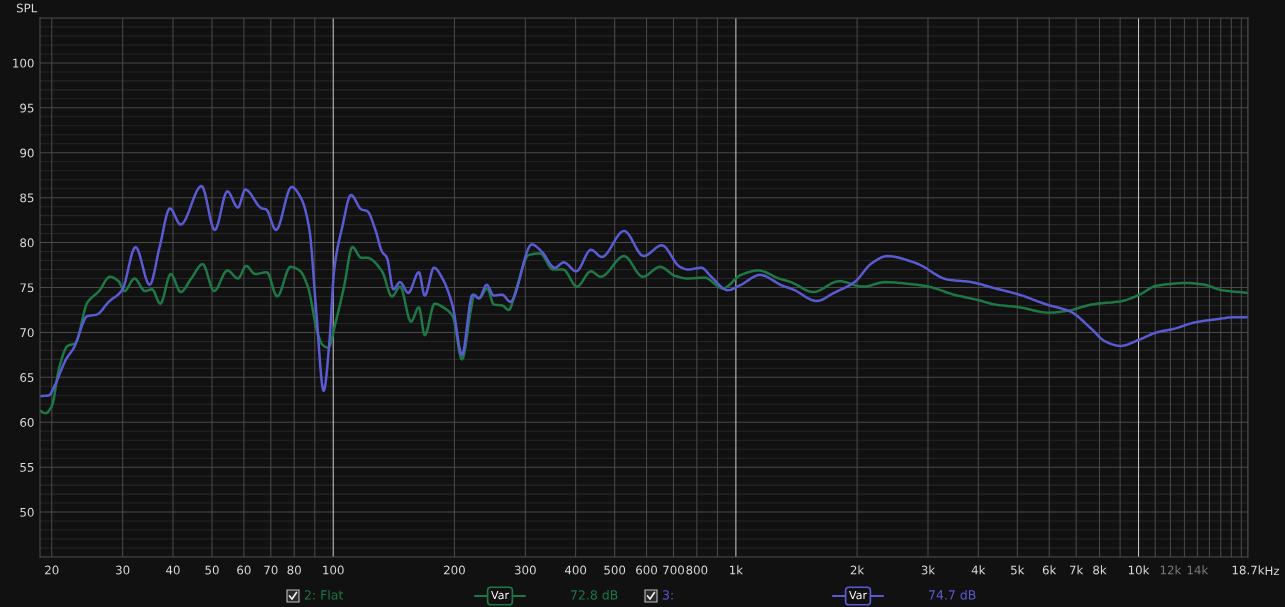  What do you see at coordinates (454, 570) in the screenshot?
I see `x-tick-label: 200` at bounding box center [454, 570].